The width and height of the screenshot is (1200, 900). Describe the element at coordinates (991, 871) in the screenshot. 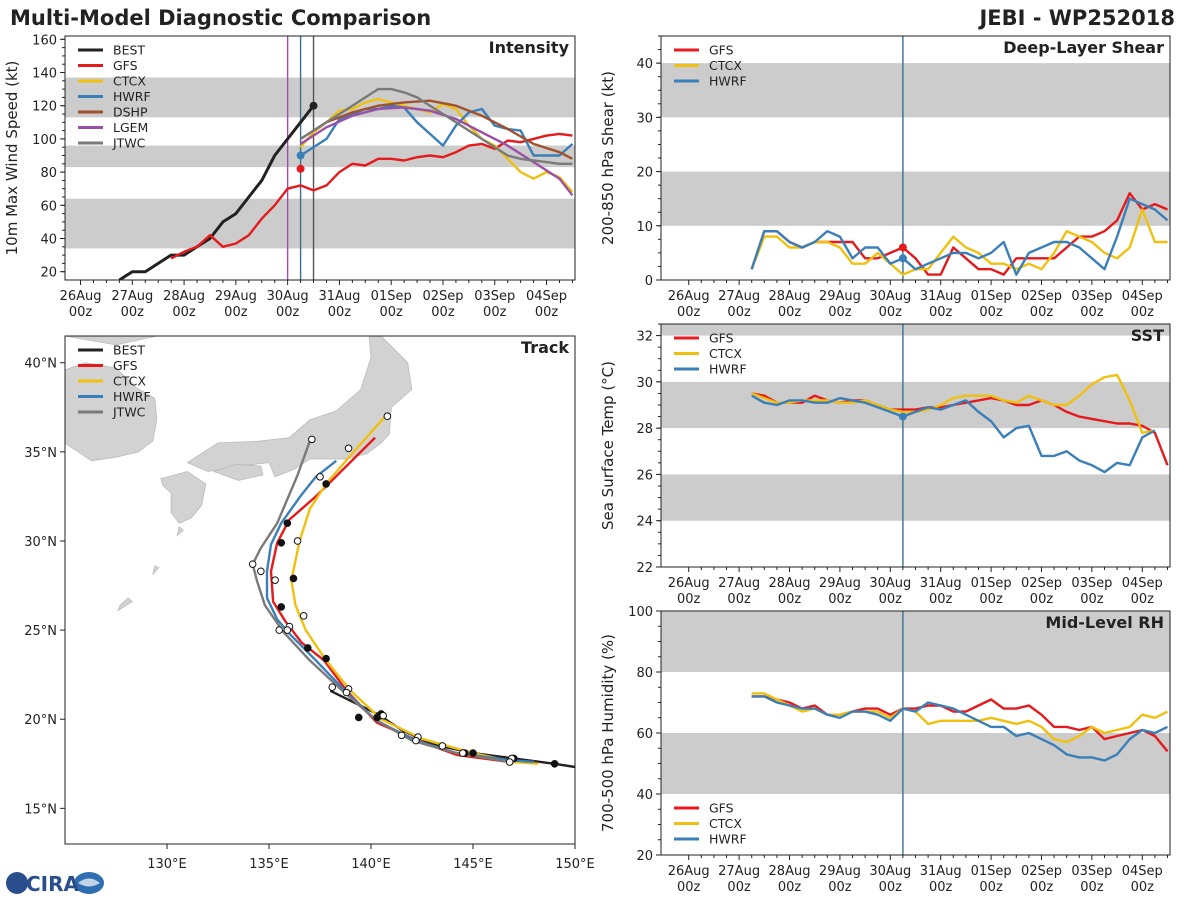

I see `rh-xtick-date: 01Sep` at that location.